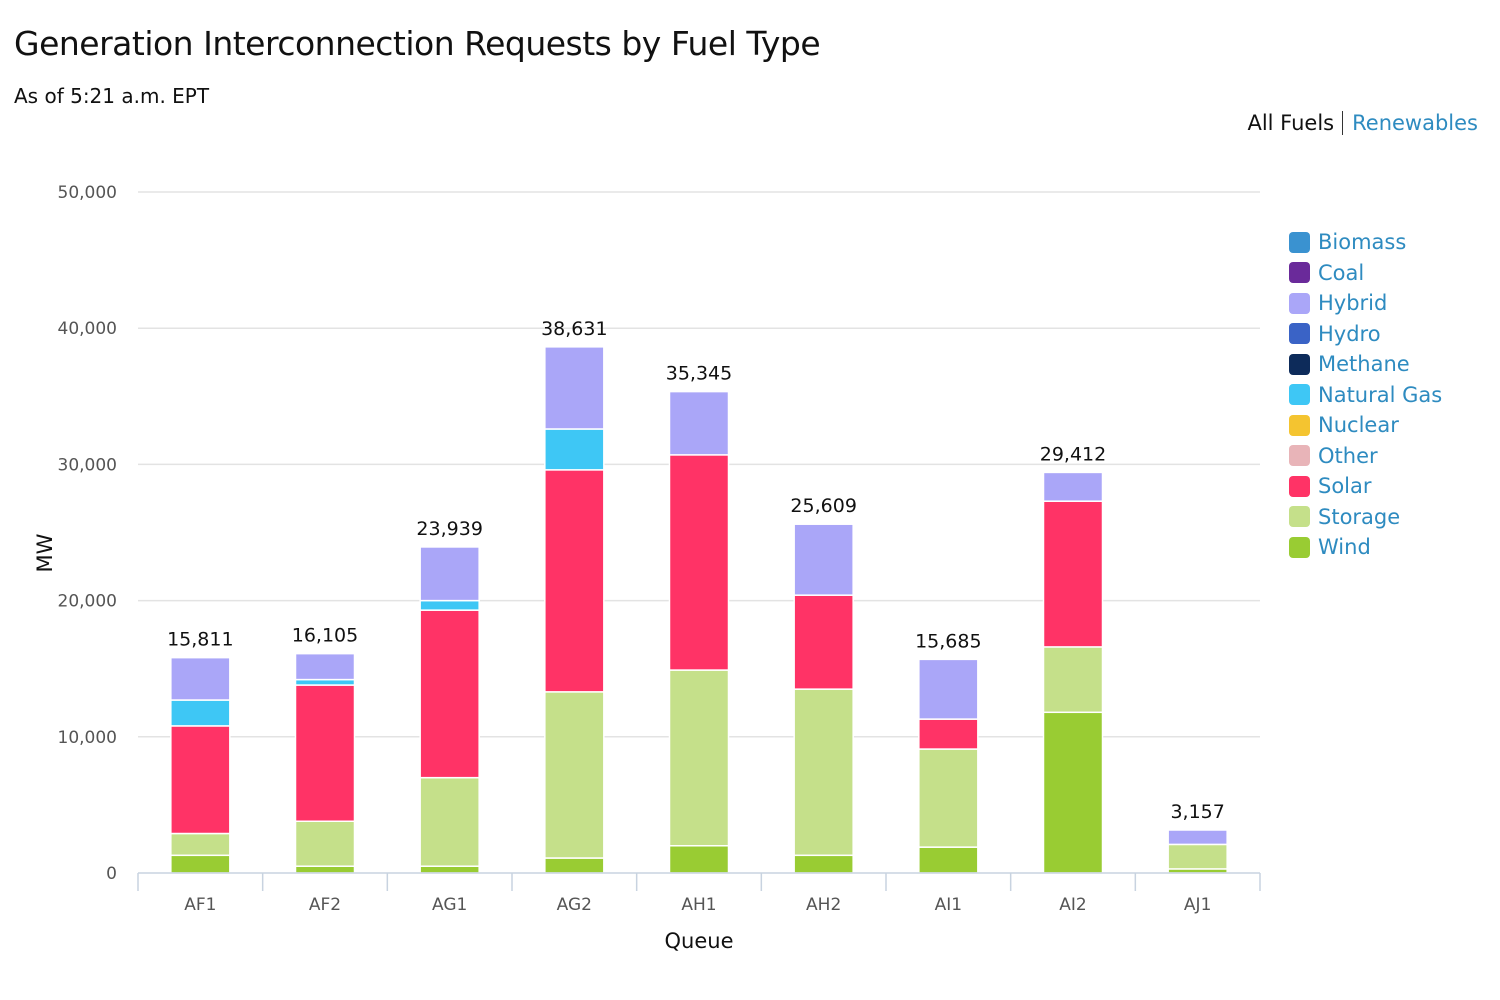 This screenshot has width=1500, height=1000. Describe the element at coordinates (1359, 516) in the screenshot. I see `legend-label: Storage` at that location.